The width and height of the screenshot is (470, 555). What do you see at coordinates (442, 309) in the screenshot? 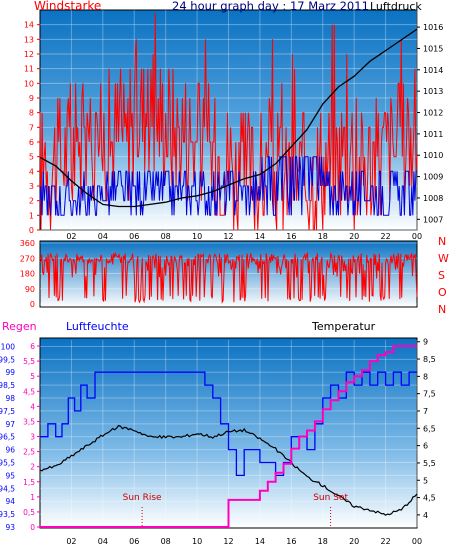
I see `compass-label: N` at bounding box center [442, 309].